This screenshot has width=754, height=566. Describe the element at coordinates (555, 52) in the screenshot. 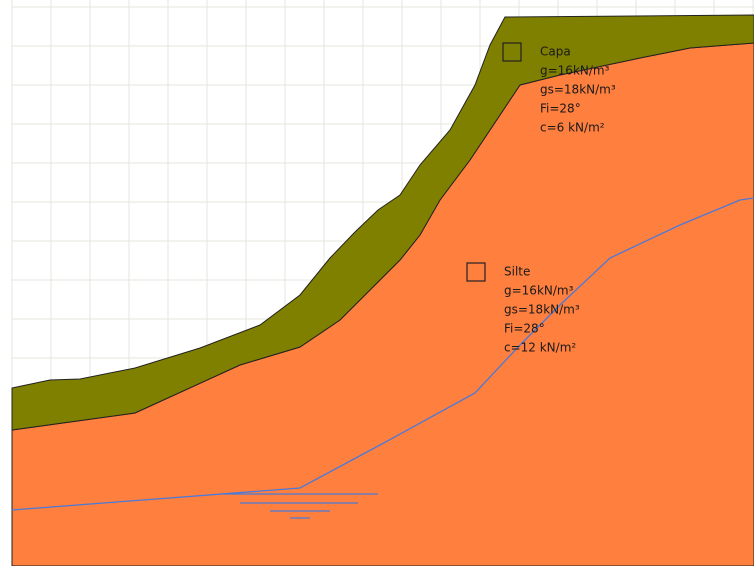

I see `layer-name: Capa` at that location.